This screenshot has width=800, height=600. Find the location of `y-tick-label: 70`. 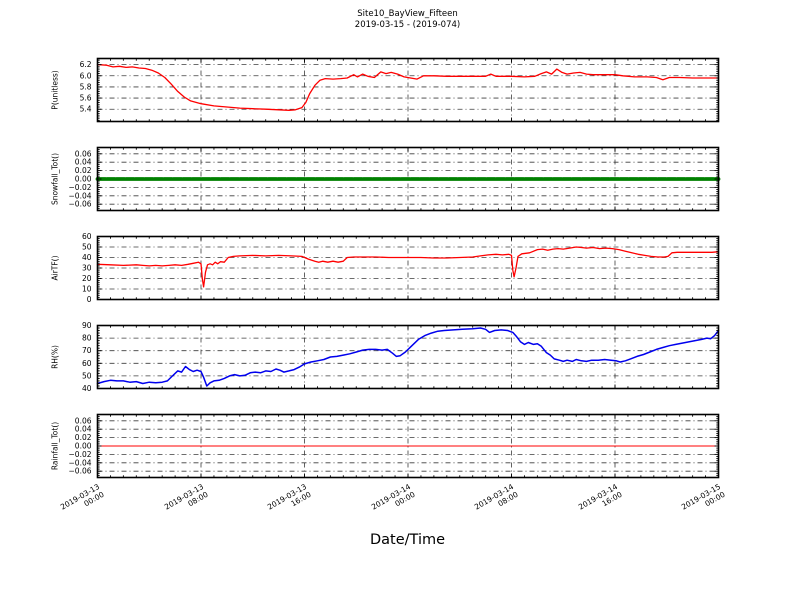

y-tick-label: 70 is located at coordinates (87, 350).